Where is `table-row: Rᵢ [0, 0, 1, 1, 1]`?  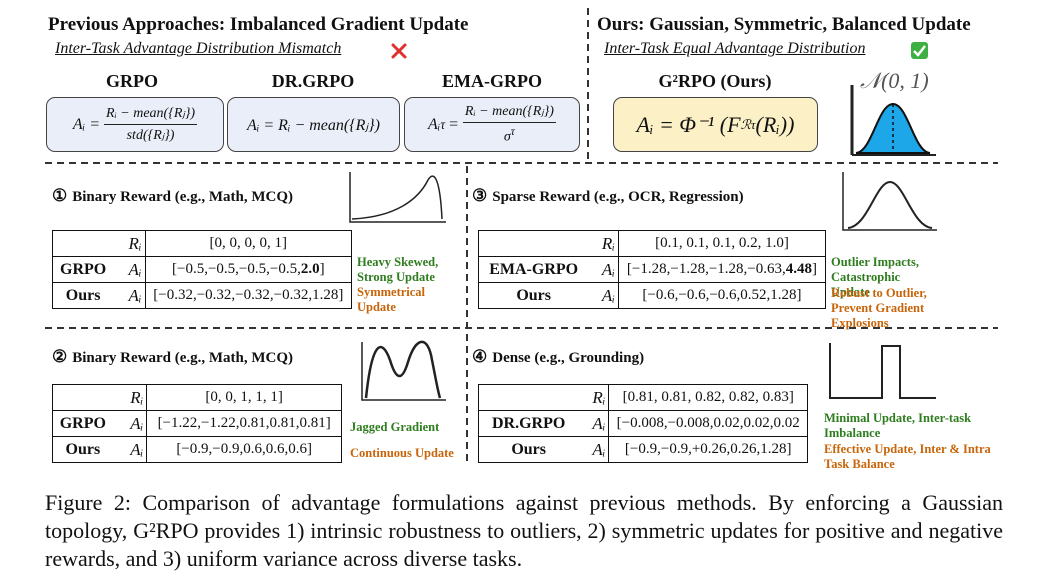 table-row: Rᵢ [0, 0, 1, 1, 1] is located at coordinates (196, 397).